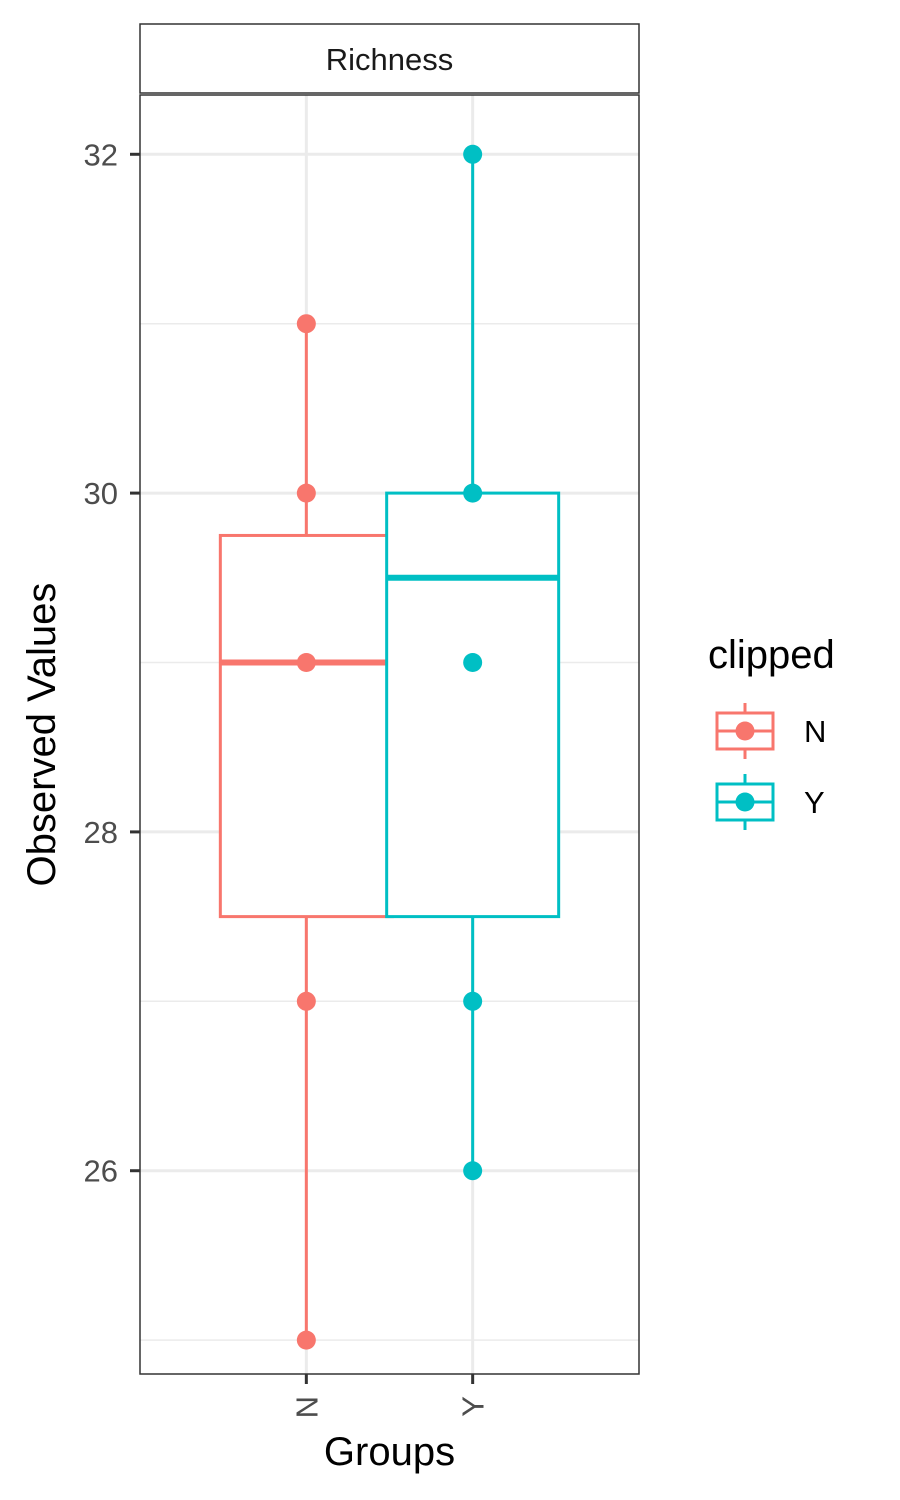 The height and width of the screenshot is (1500, 900). I want to click on x-axis-title: Groups, so click(389, 1452).